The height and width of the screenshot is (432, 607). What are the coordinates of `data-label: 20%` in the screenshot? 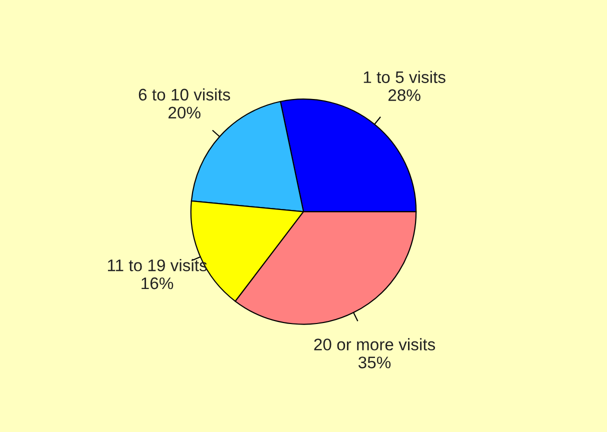 It's located at (184, 112).